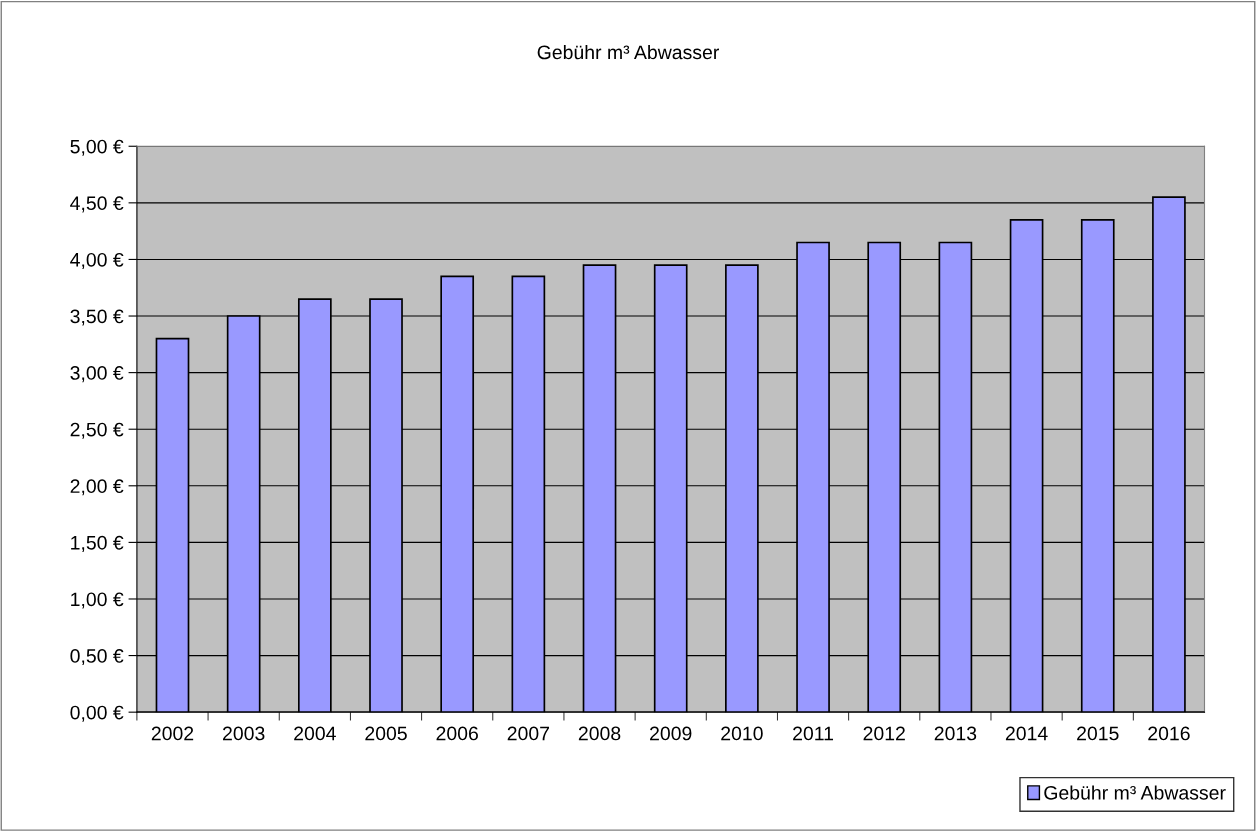  I want to click on y-tick-label: 4,00 €, so click(97, 260).